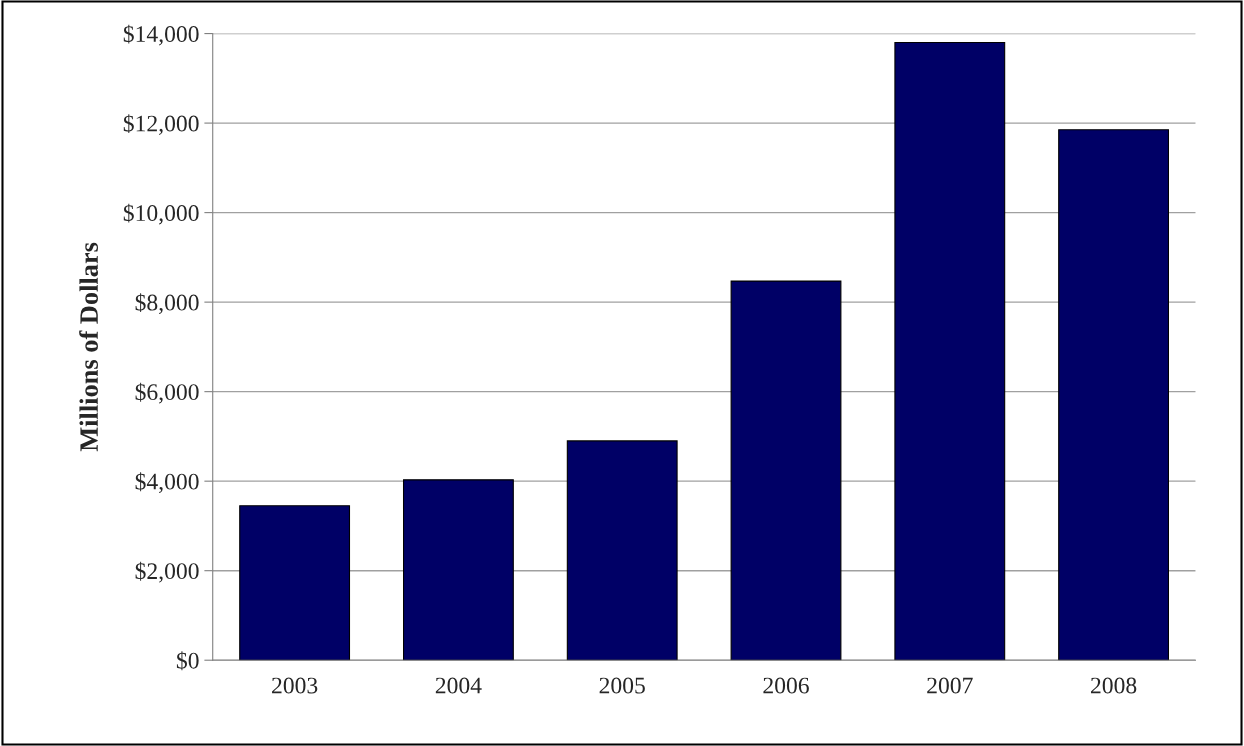 Image resolution: width=1244 pixels, height=746 pixels. I want to click on x-tick-label: 2007, so click(950, 685).